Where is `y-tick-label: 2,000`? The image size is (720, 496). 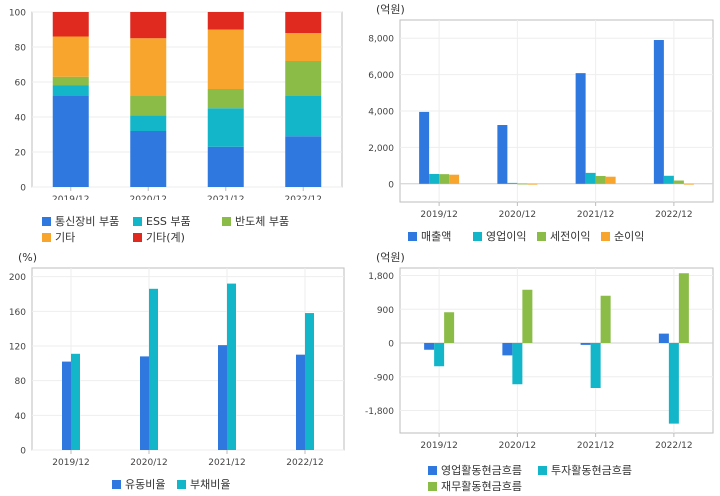 y-tick-label: 2,000 is located at coordinates (381, 149).